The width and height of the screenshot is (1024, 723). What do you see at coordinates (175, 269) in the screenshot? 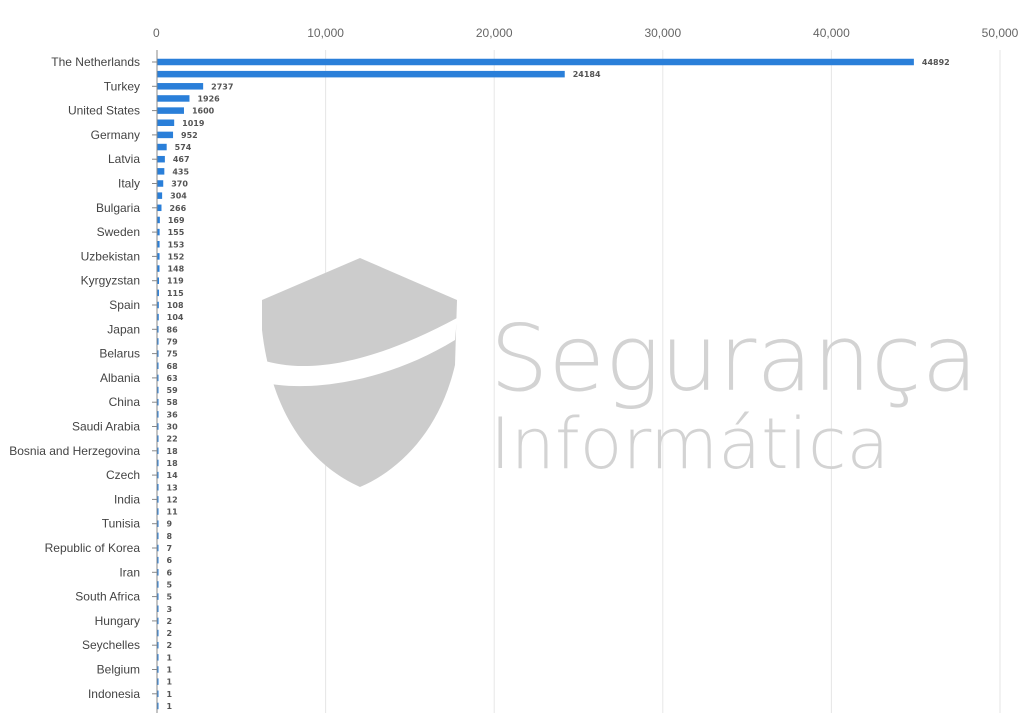
I see `data-label: 148` at bounding box center [175, 269].